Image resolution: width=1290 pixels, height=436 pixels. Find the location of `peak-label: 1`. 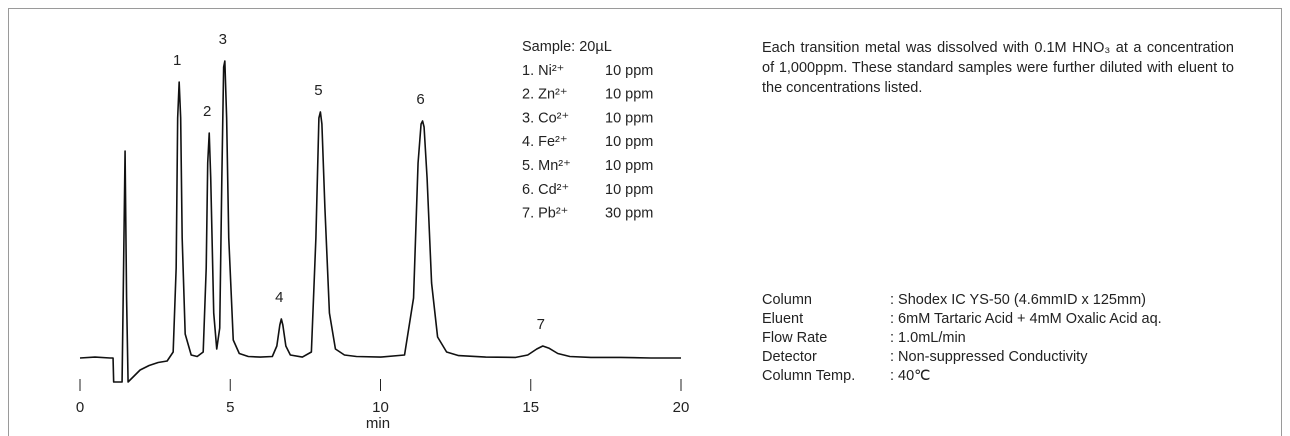

peak-label: 1 is located at coordinates (177, 60).